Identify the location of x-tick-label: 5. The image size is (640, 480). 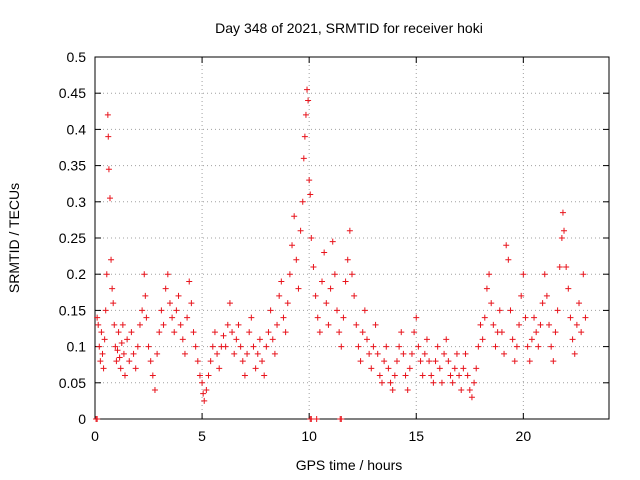
(202, 436).